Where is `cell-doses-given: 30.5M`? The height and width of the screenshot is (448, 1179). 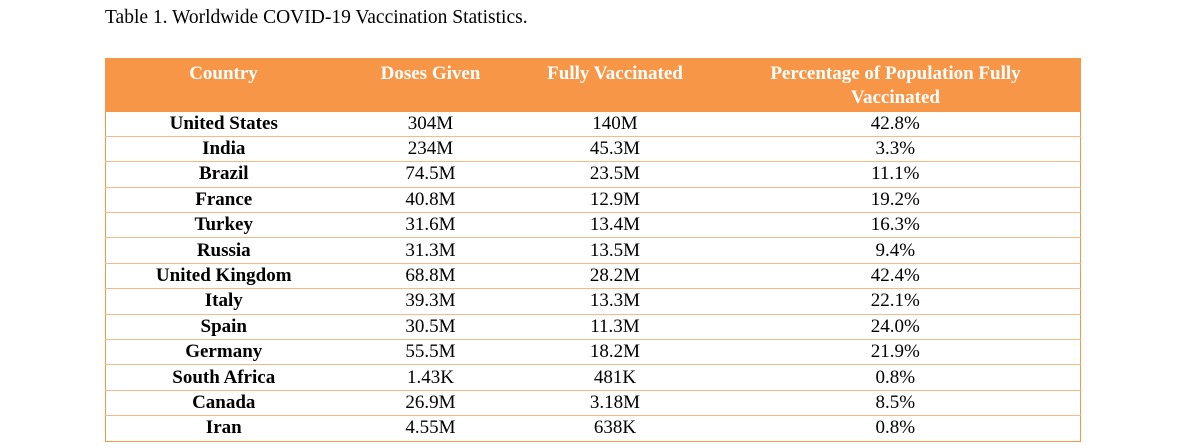 cell-doses-given: 30.5M is located at coordinates (430, 327).